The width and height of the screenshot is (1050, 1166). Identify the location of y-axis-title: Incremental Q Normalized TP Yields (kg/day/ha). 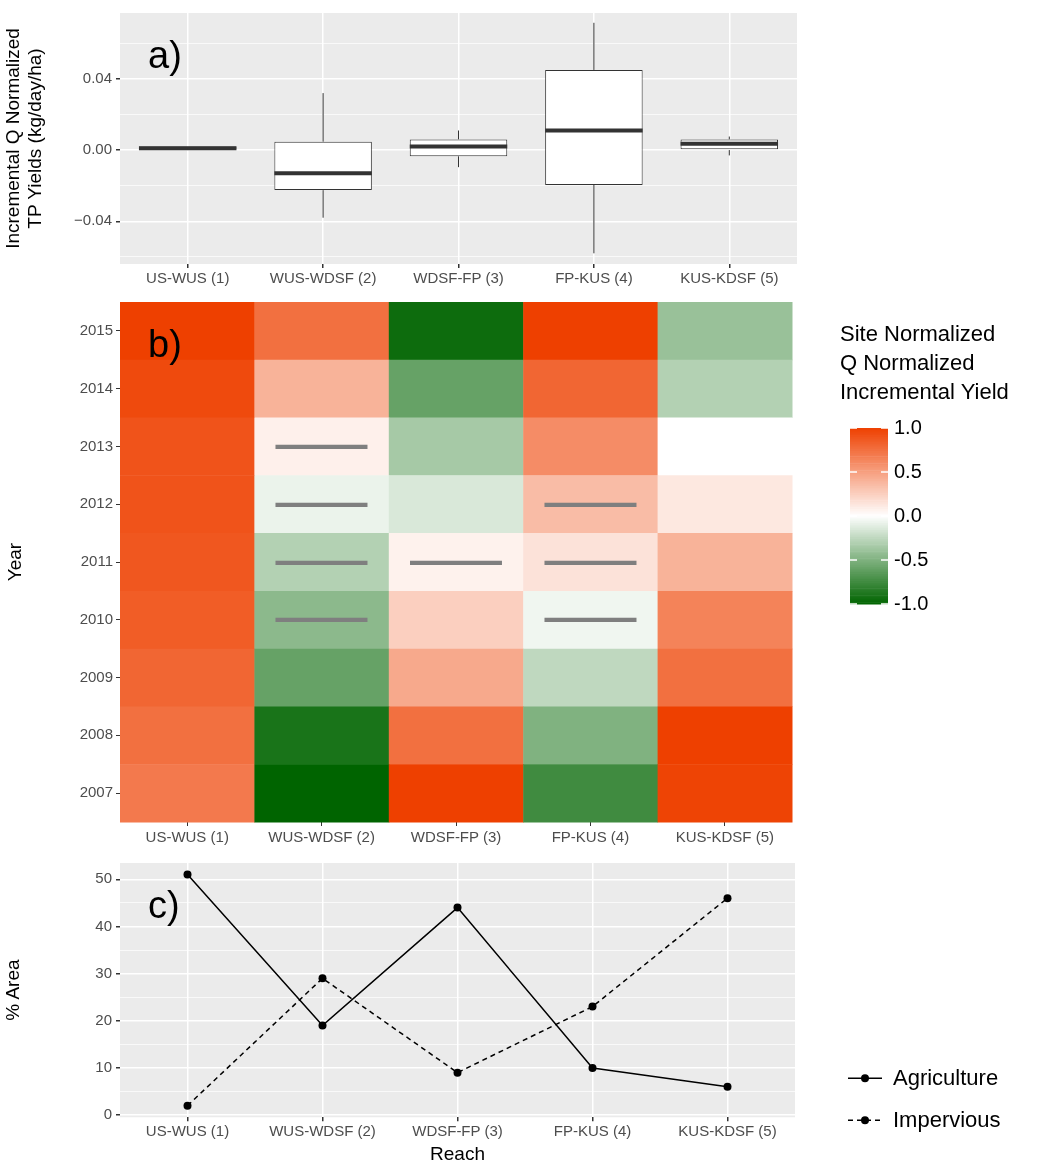
(23, 138).